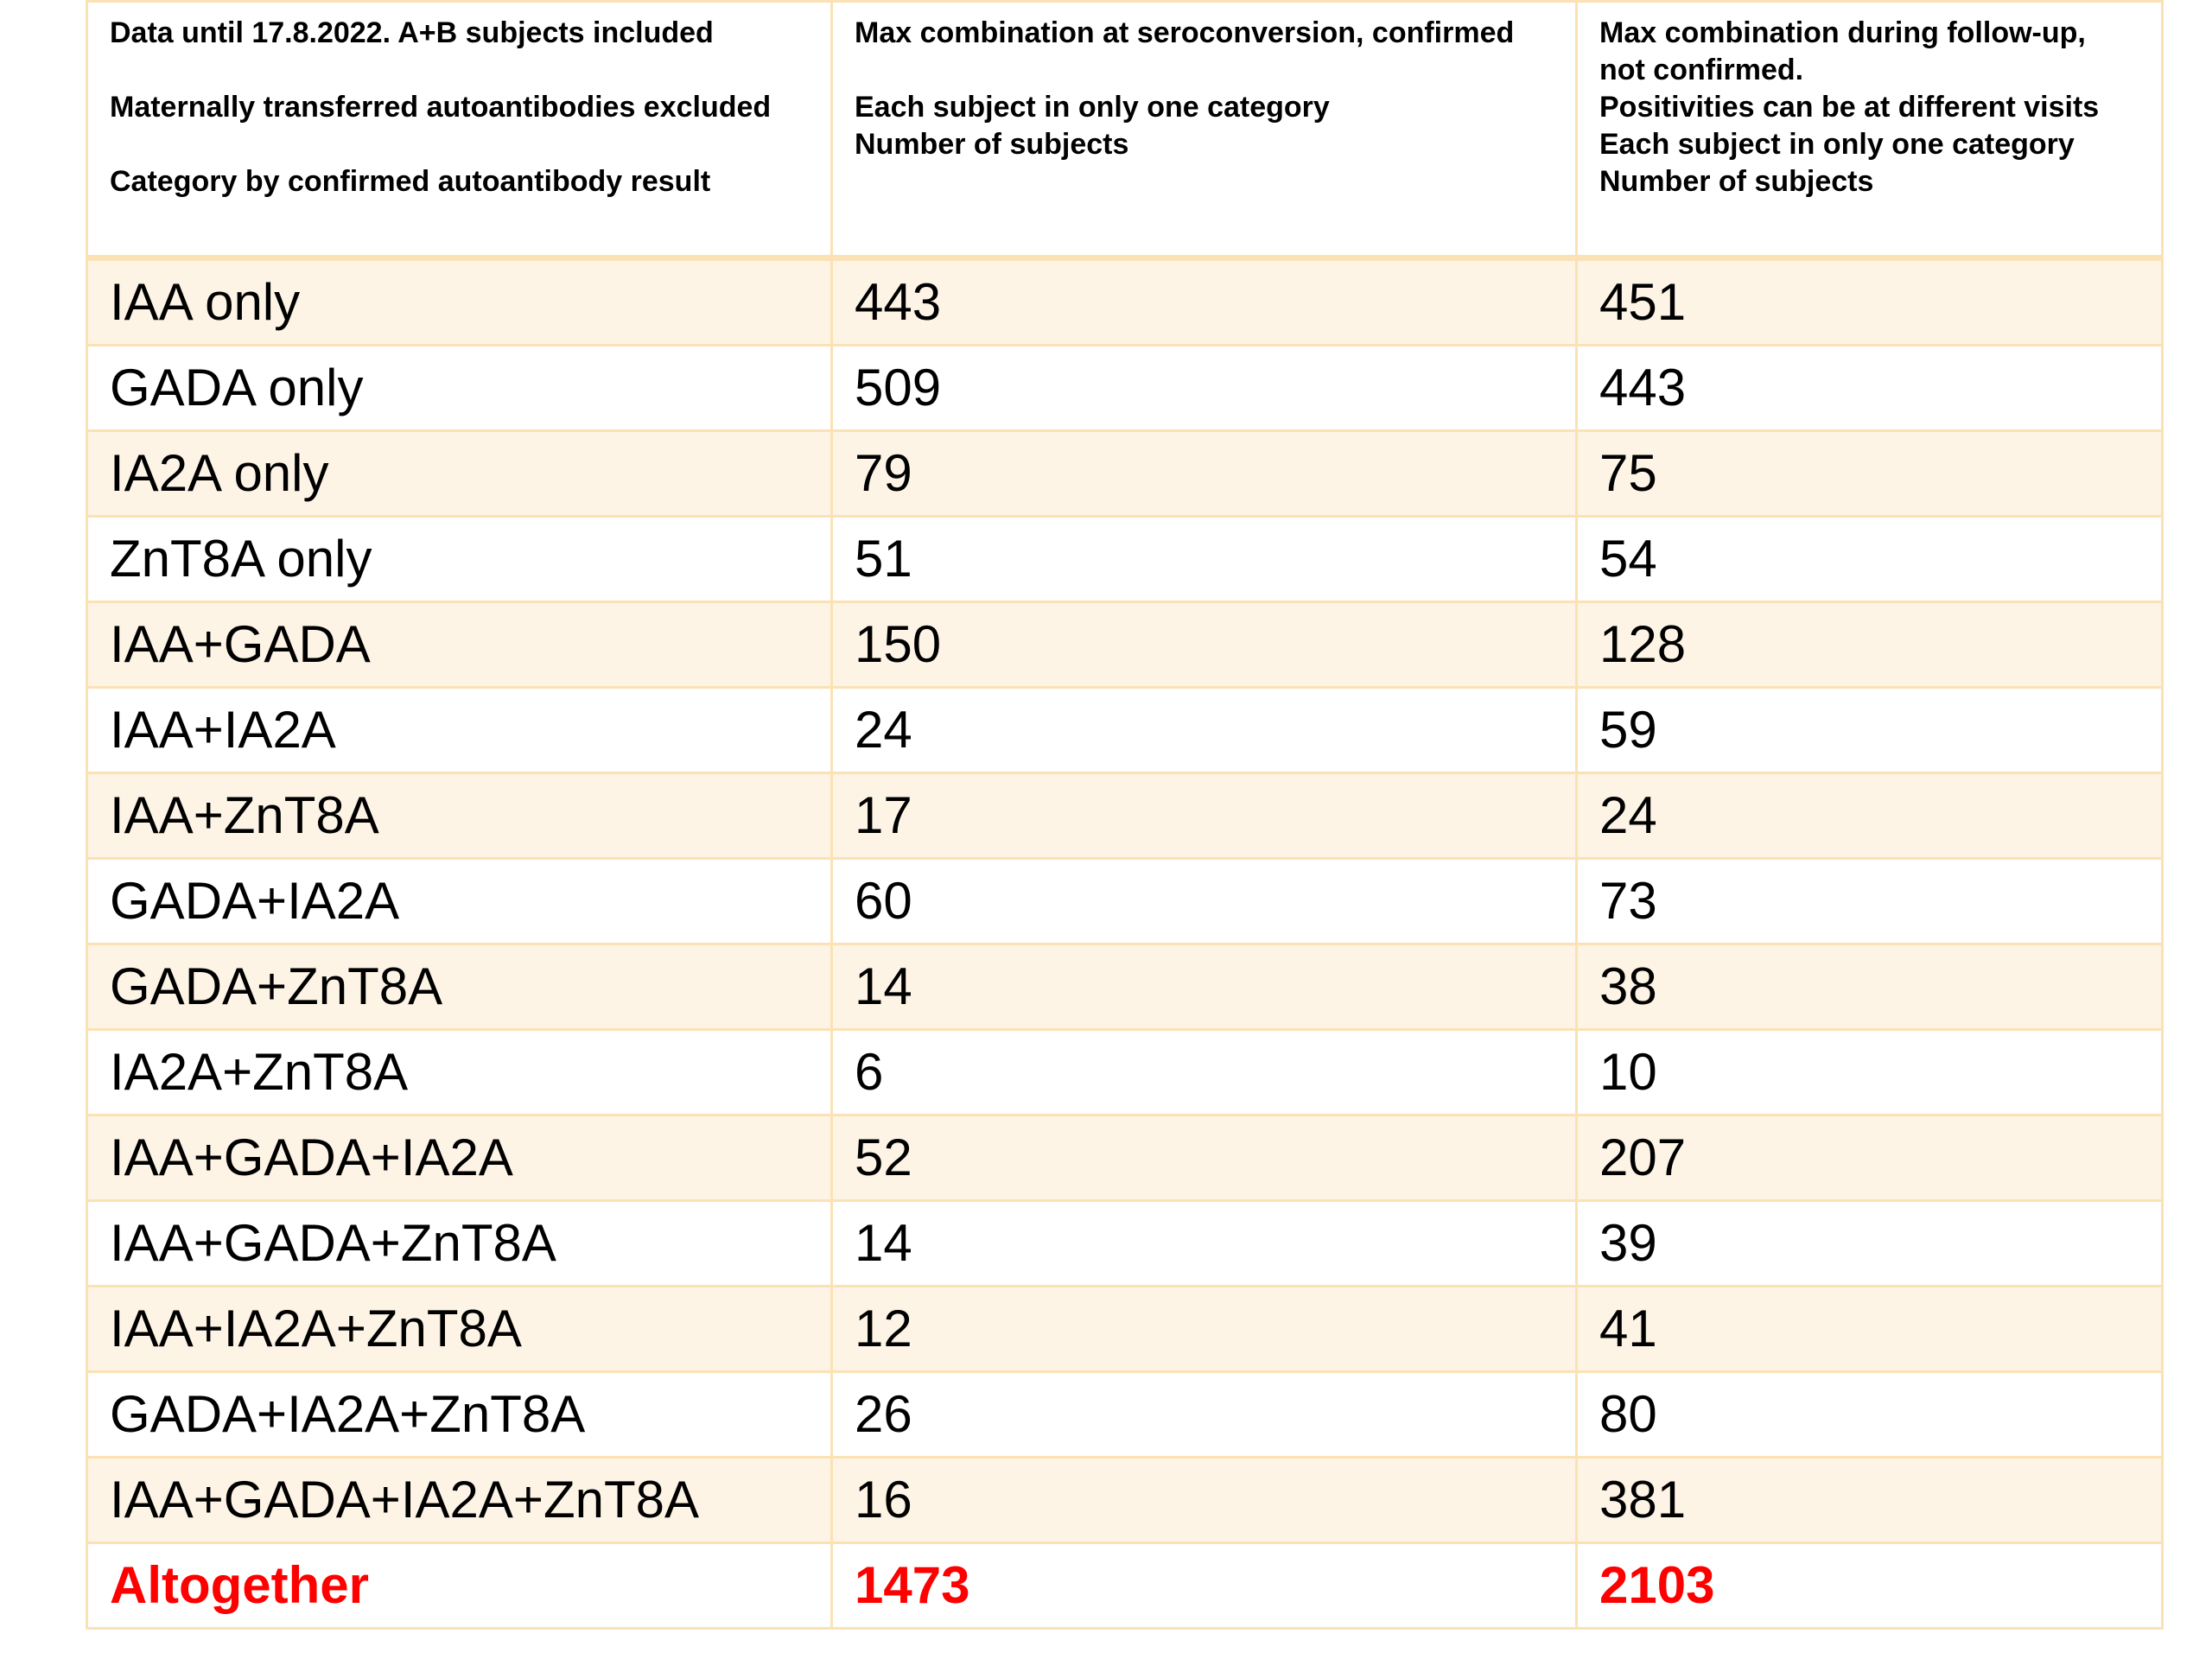  Describe the element at coordinates (459, 388) in the screenshot. I see `category-cell: GADA only` at that location.